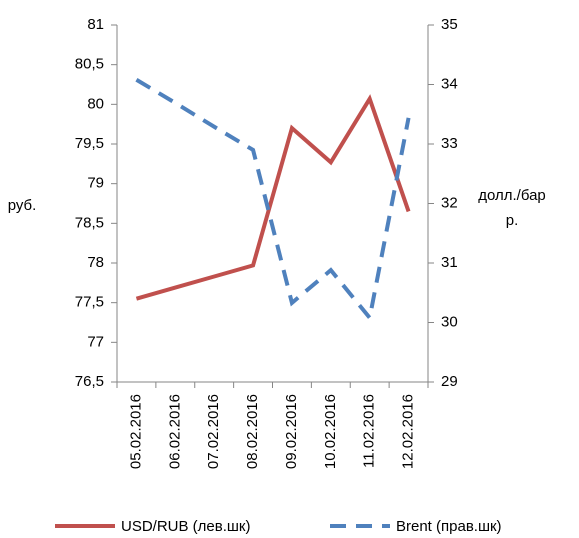 The height and width of the screenshot is (538, 579). I want to click on x-tick-label: 12.02.2016, so click(408, 431).